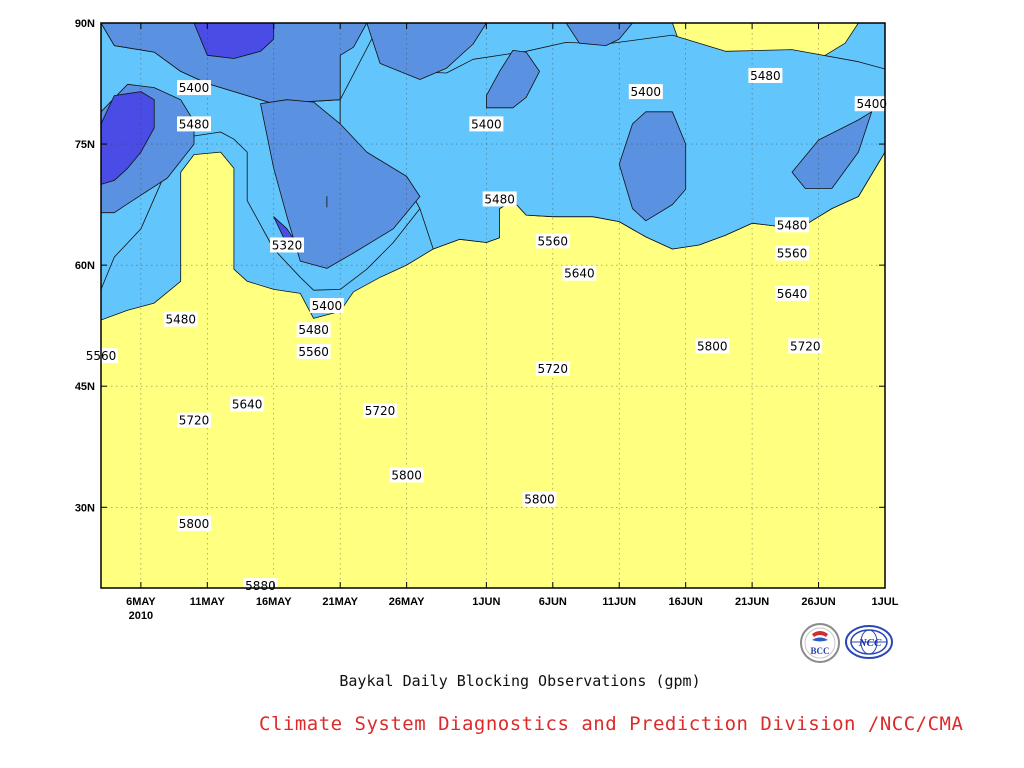 Image resolution: width=1024 pixels, height=768 pixels. I want to click on x-tick-label: 11JUN, so click(619, 602).